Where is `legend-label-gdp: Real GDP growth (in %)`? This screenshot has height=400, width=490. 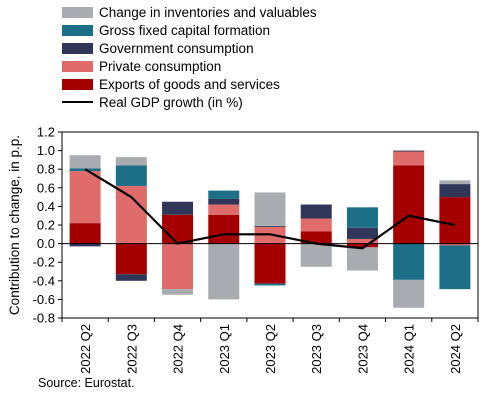
legend-label-gdp: Real GDP growth (in %) is located at coordinates (171, 102).